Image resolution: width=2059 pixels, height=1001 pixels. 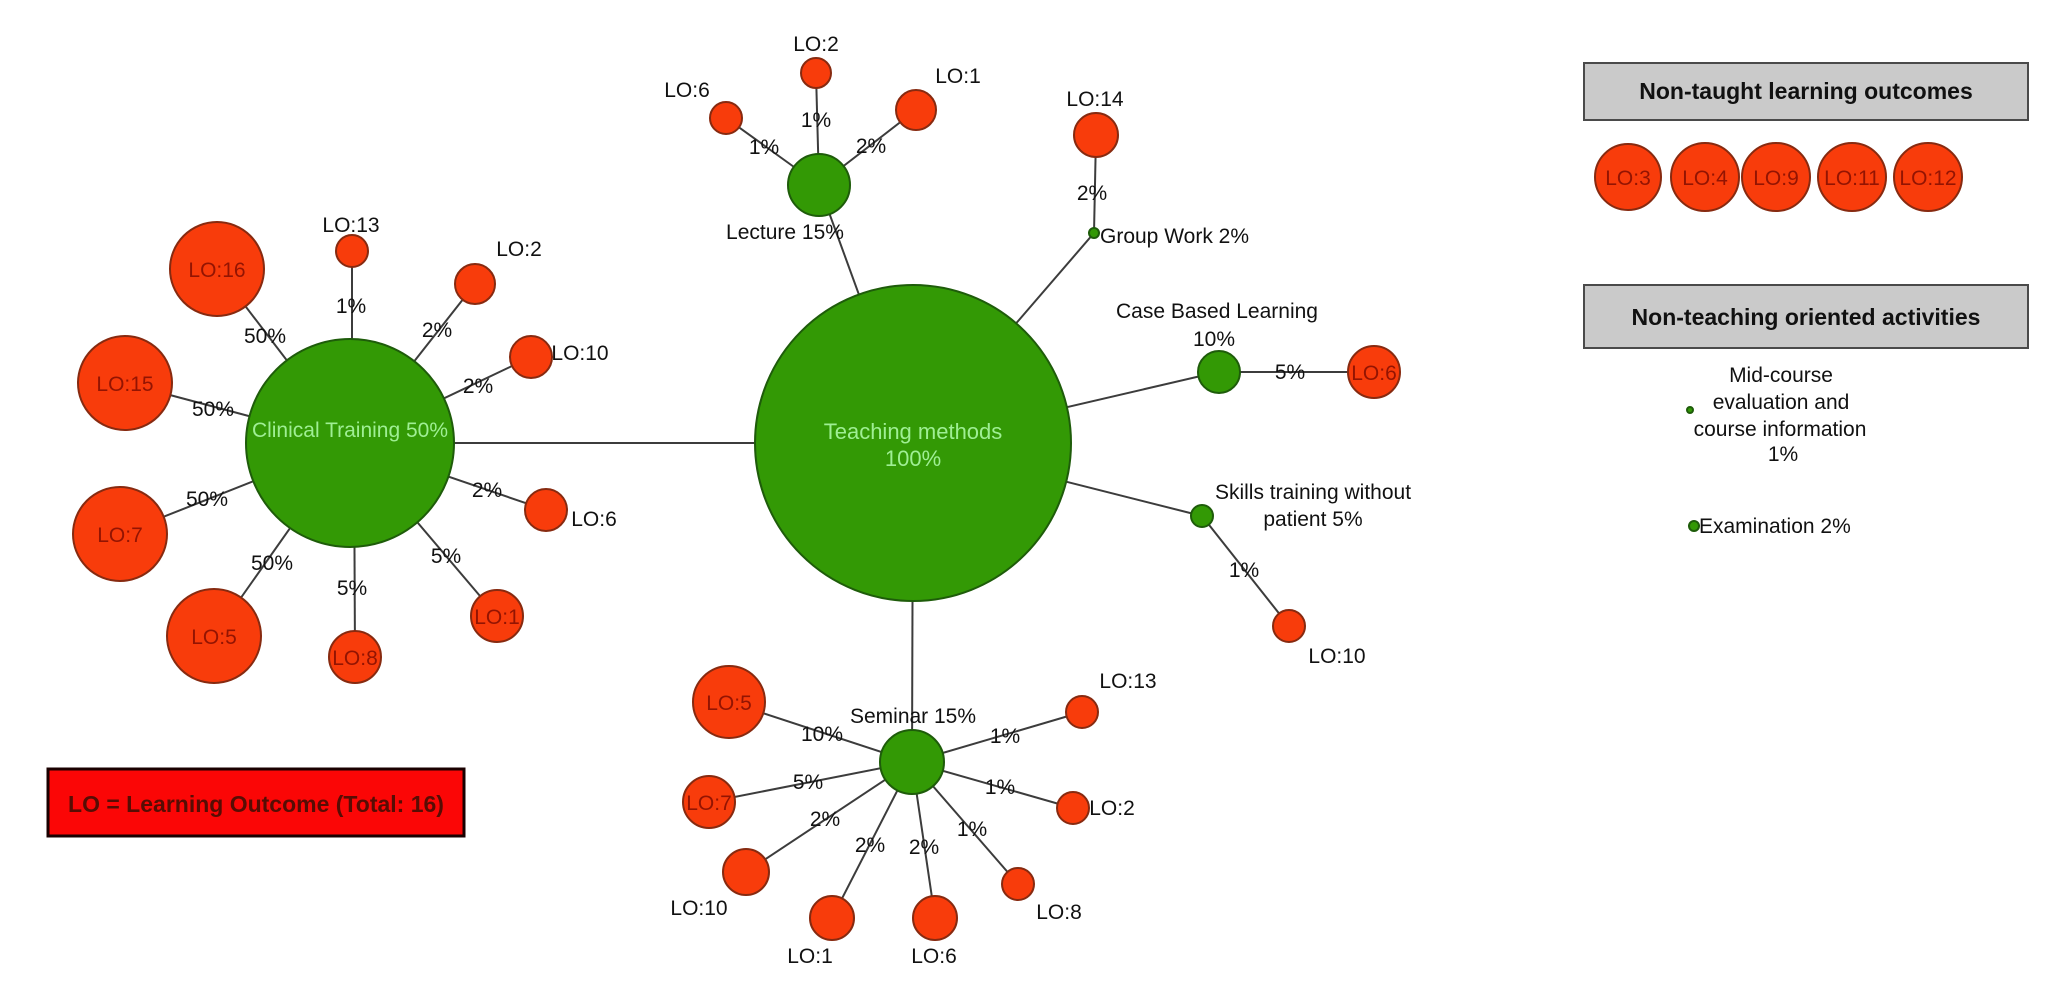 I want to click on svg-text: LO:16, so click(x=216, y=270).